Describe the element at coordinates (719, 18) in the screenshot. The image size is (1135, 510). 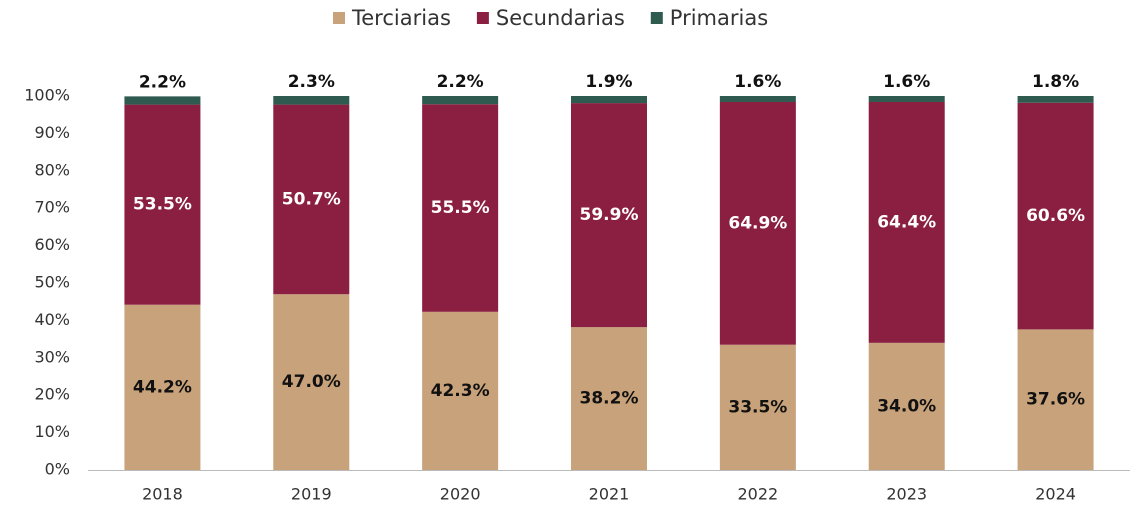
I see `legend-label: Primarias` at that location.